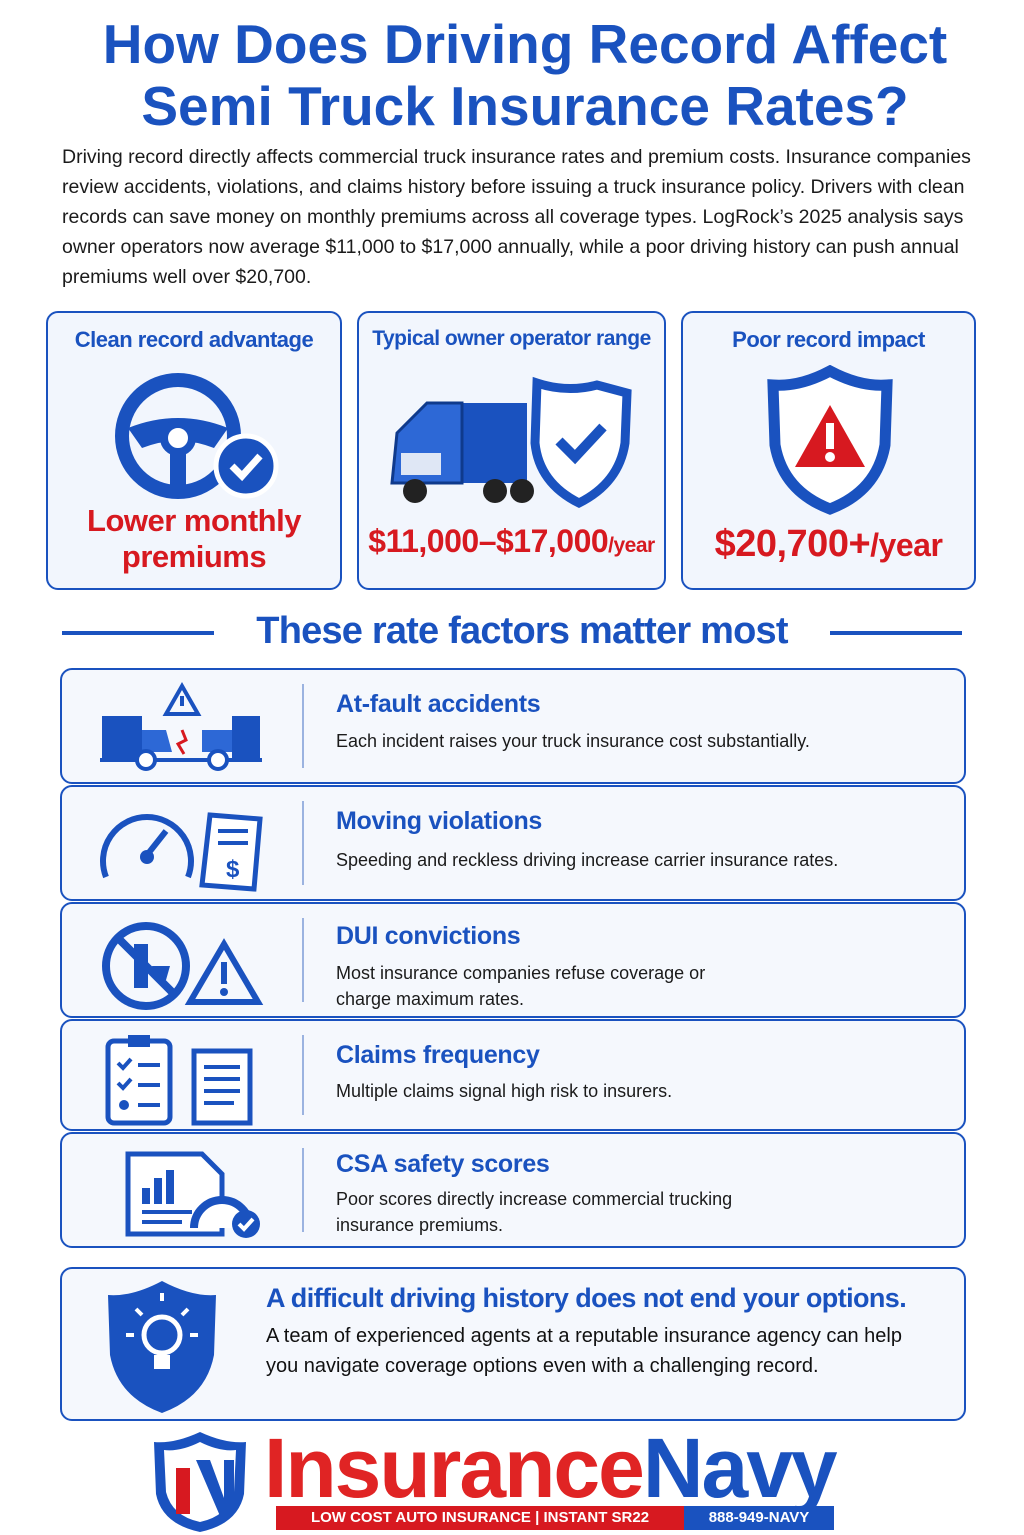 The image size is (1024, 1535). I want to click on title-line: Semi Truck Insurance Rates?, so click(525, 106).